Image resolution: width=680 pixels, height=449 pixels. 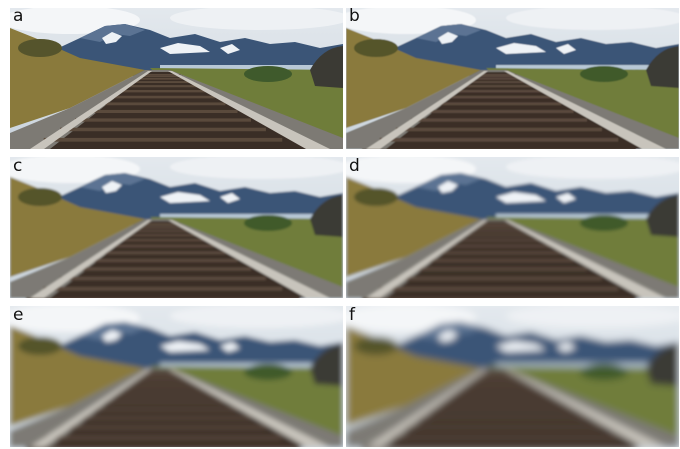 What do you see at coordinates (18, 166) in the screenshot?
I see `panel-label-c: c` at bounding box center [18, 166].